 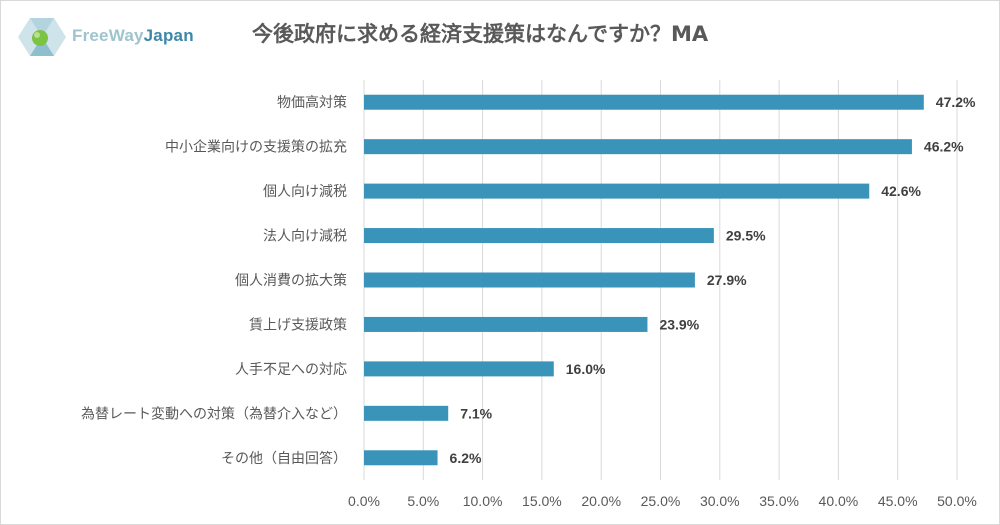 I want to click on data-label: 47.2%, so click(x=956, y=102).